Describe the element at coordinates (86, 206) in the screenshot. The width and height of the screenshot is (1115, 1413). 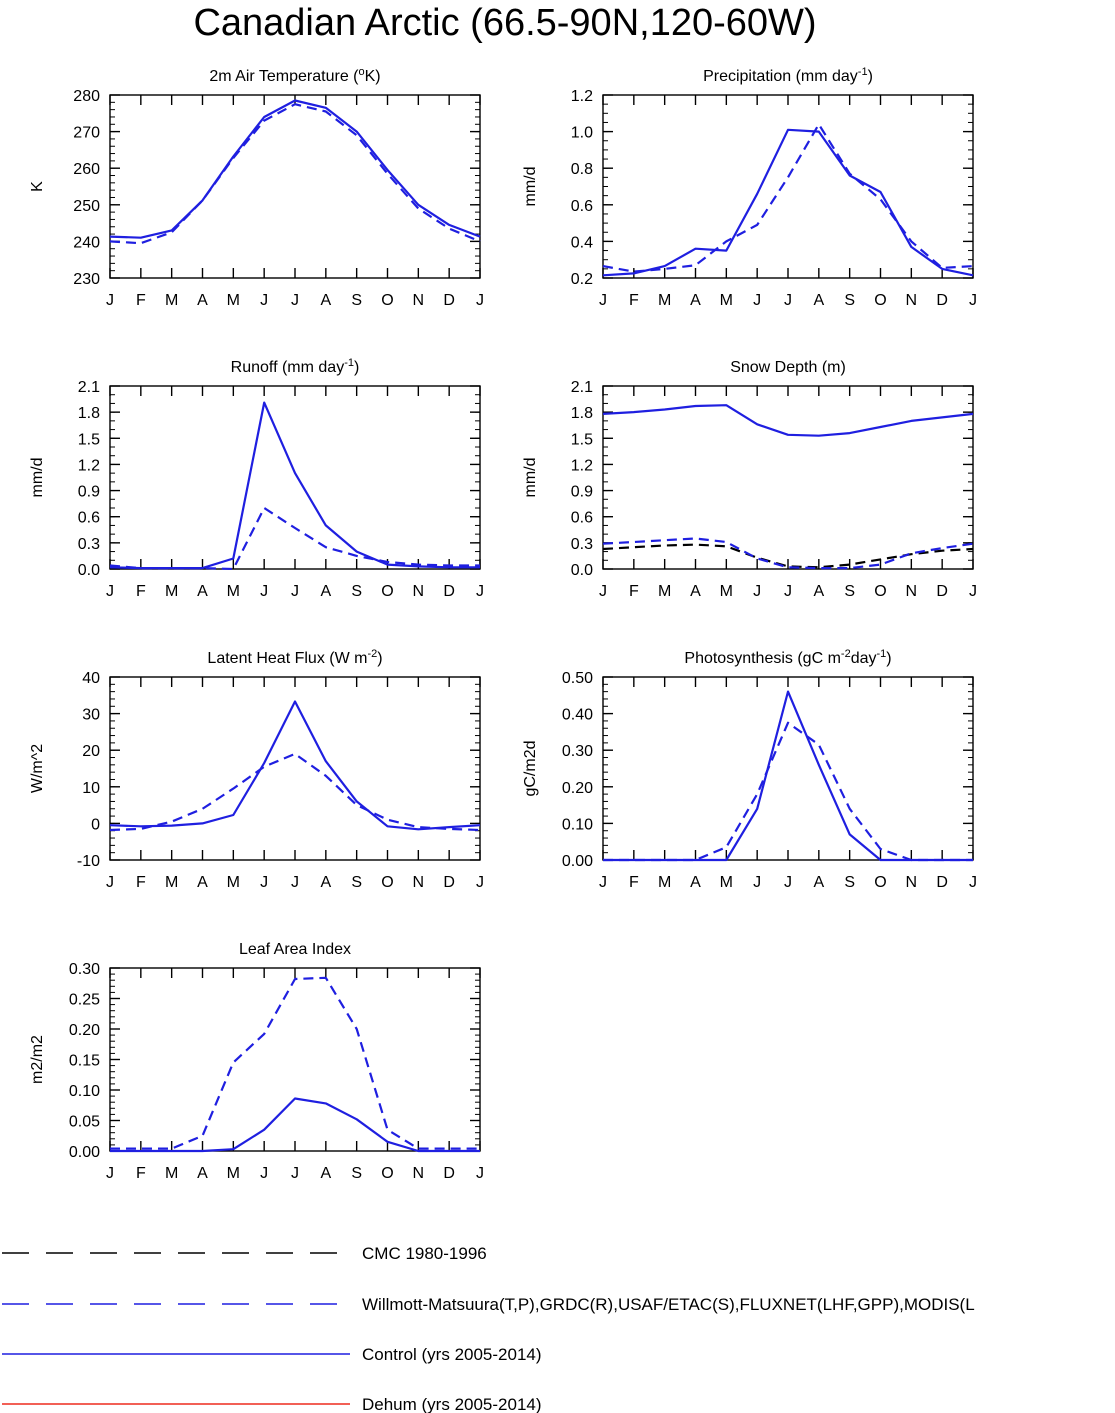
I see `y-tick-label: 250` at that location.